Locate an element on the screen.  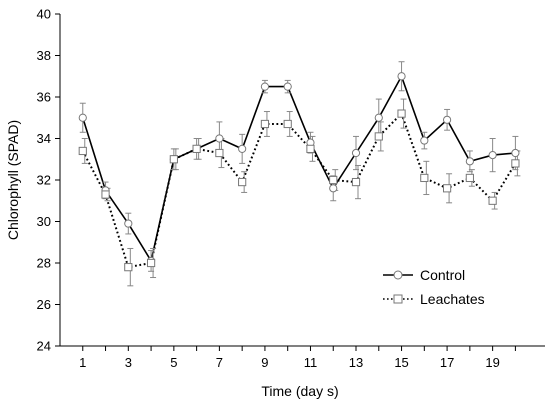
x-axis-title: Time (day s) is located at coordinates (299, 391).